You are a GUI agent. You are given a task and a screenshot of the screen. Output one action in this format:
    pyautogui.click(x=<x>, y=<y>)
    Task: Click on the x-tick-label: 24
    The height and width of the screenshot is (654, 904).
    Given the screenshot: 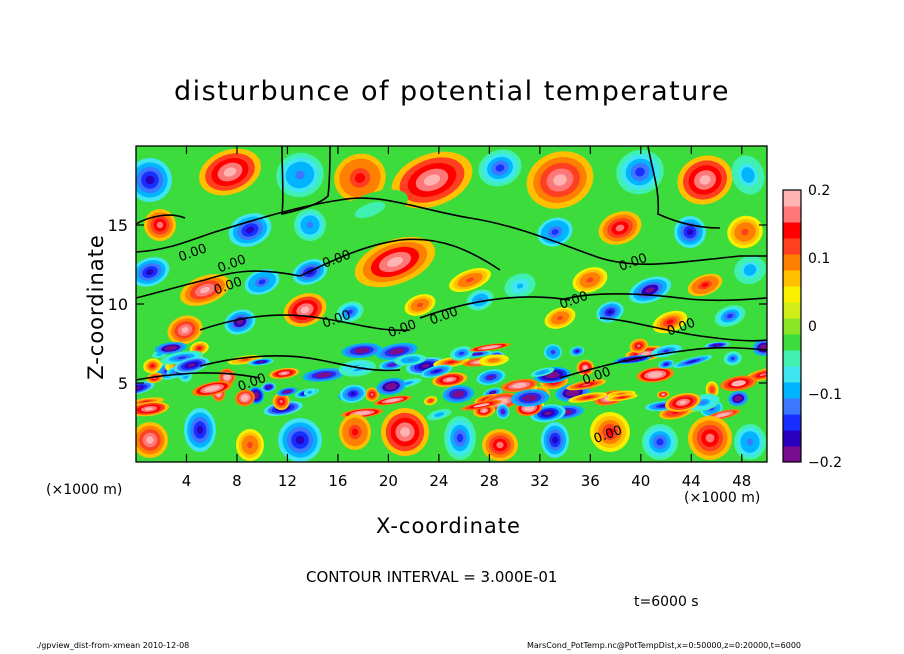 What is the action you would take?
    pyautogui.click(x=438, y=481)
    